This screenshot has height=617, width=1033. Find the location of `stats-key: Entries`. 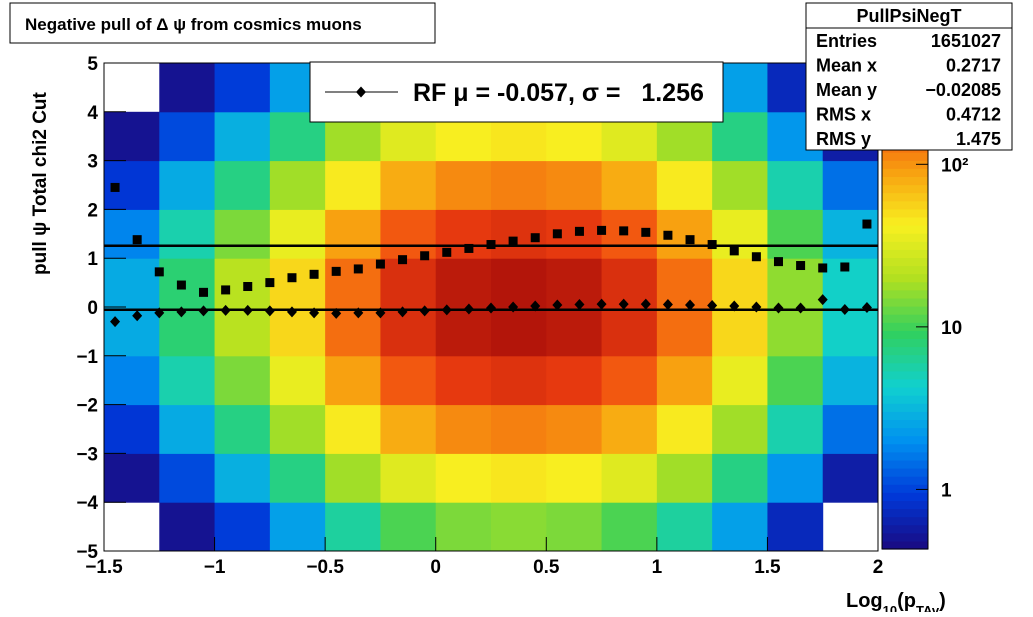

stats-key: Entries is located at coordinates (846, 41).